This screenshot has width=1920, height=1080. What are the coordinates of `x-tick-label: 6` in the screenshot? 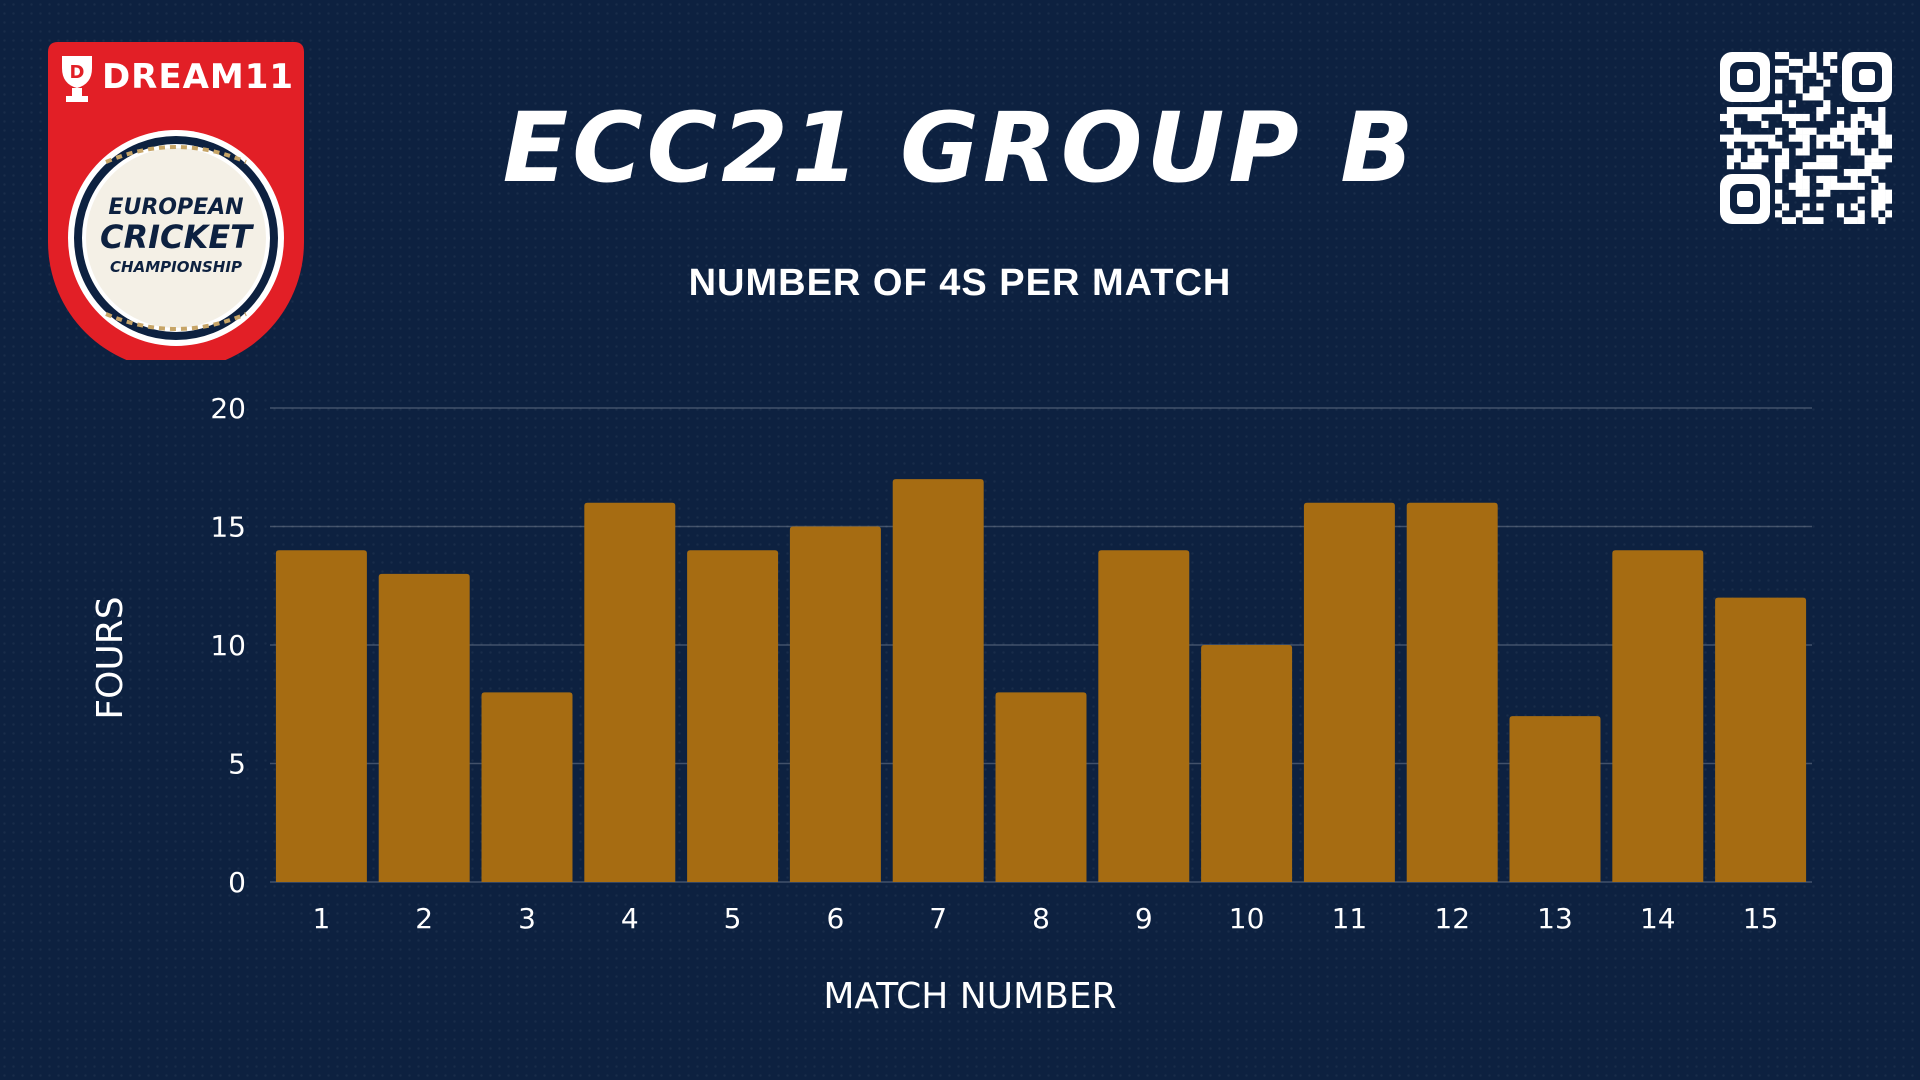 It's located at (835, 918).